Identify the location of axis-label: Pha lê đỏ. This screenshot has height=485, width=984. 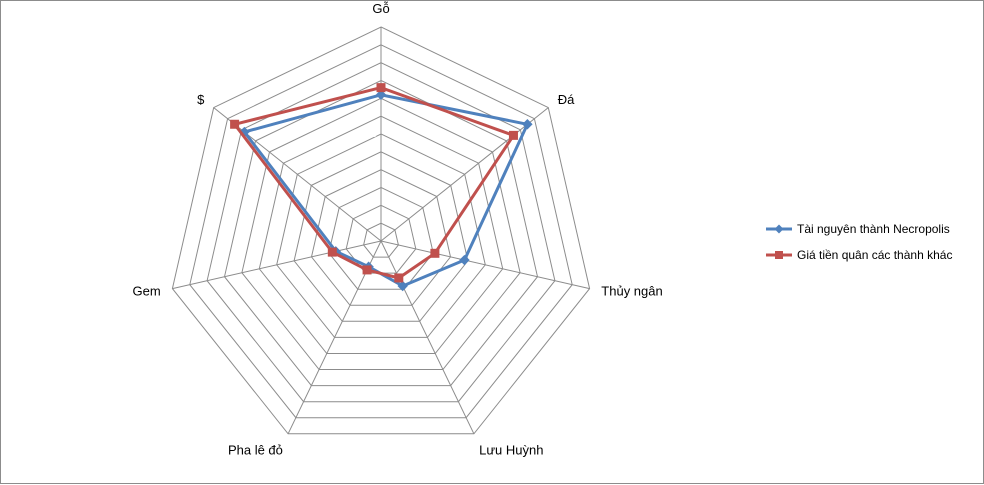
(255, 450).